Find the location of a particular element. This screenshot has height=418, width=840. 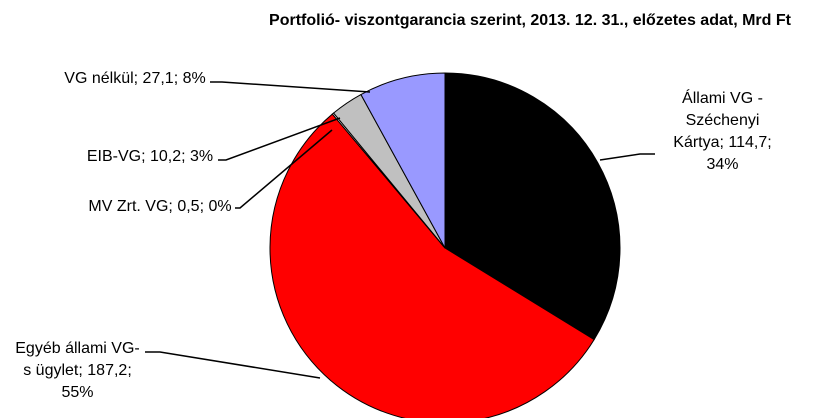

slice-label: EIB-VG; 10,2; 3% is located at coordinates (150, 157).